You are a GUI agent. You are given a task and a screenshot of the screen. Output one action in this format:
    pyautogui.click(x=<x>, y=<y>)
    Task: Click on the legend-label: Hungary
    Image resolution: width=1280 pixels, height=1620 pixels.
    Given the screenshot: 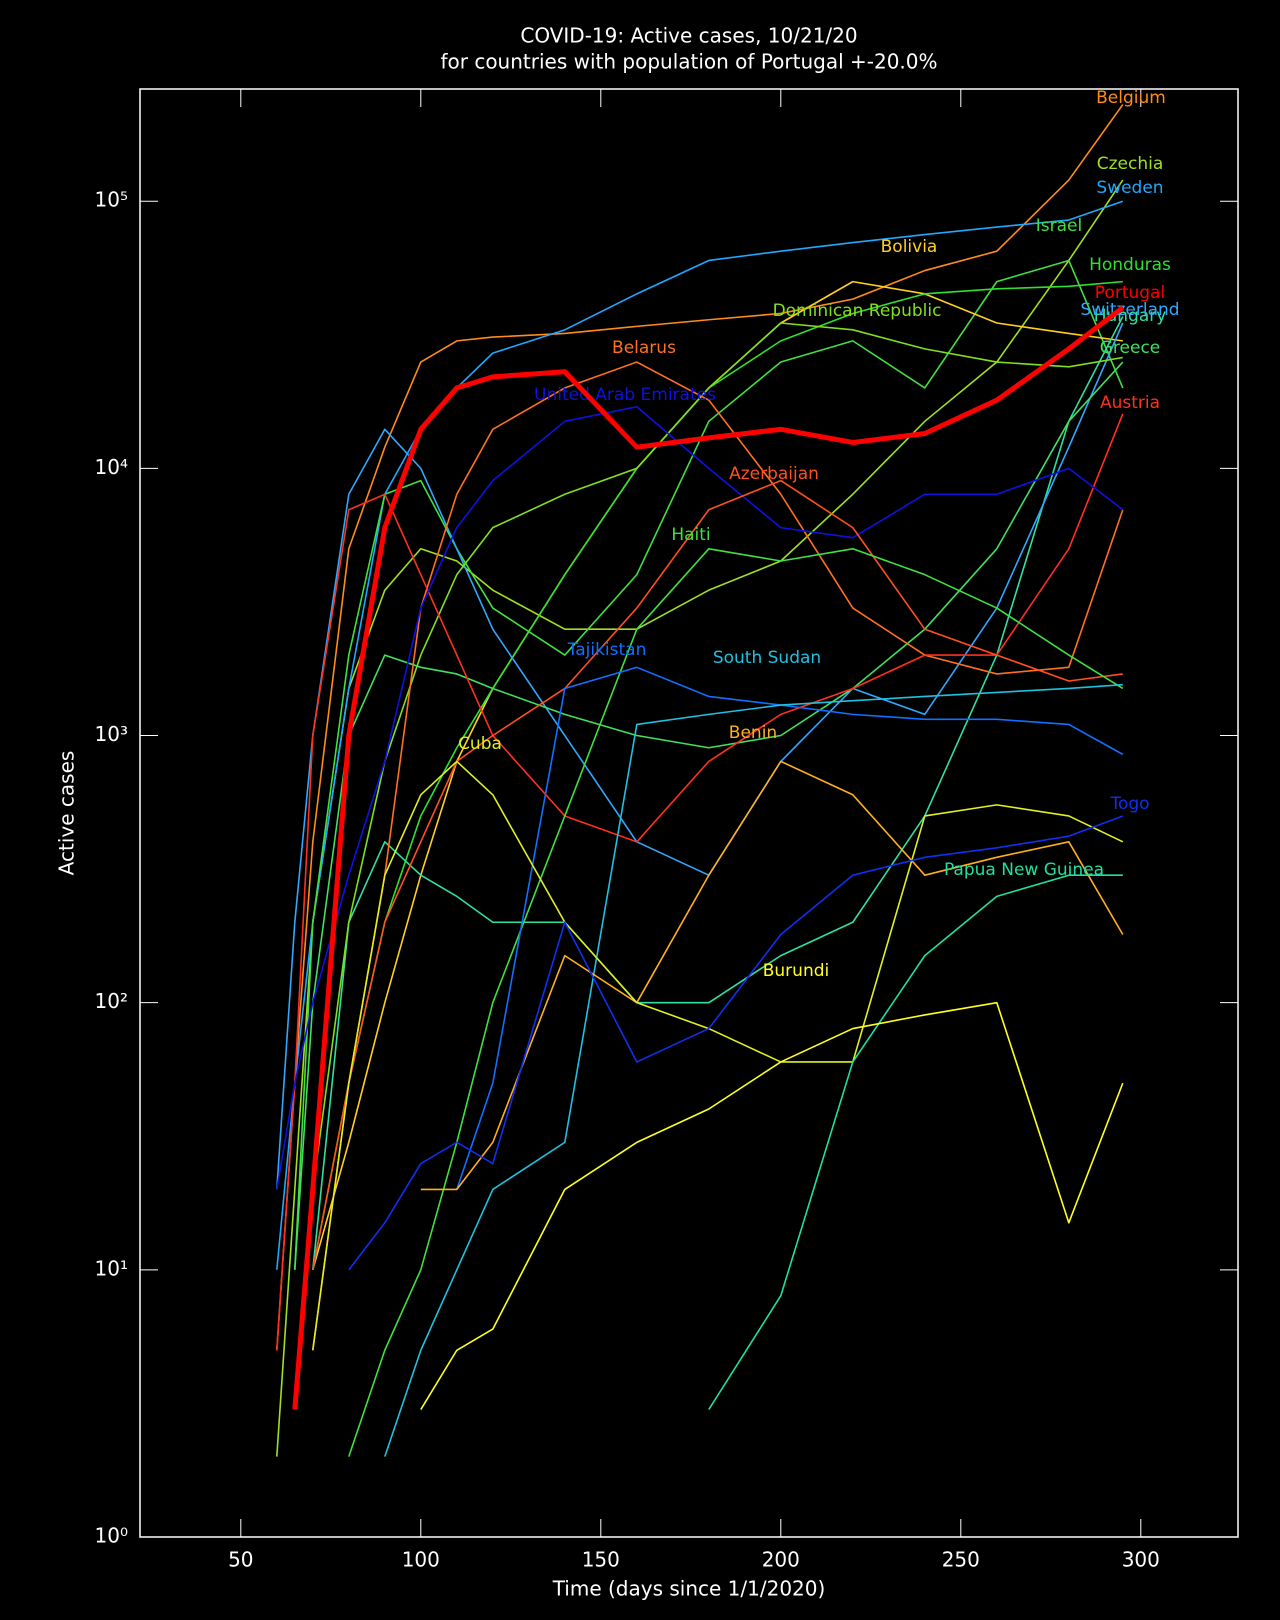 What is the action you would take?
    pyautogui.click(x=1130, y=316)
    